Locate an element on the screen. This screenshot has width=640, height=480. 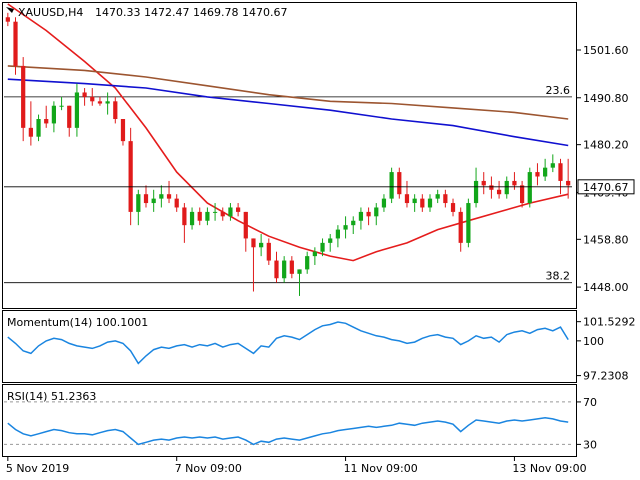
time-tick-label: 13 Nov 09:00 is located at coordinates (549, 468).